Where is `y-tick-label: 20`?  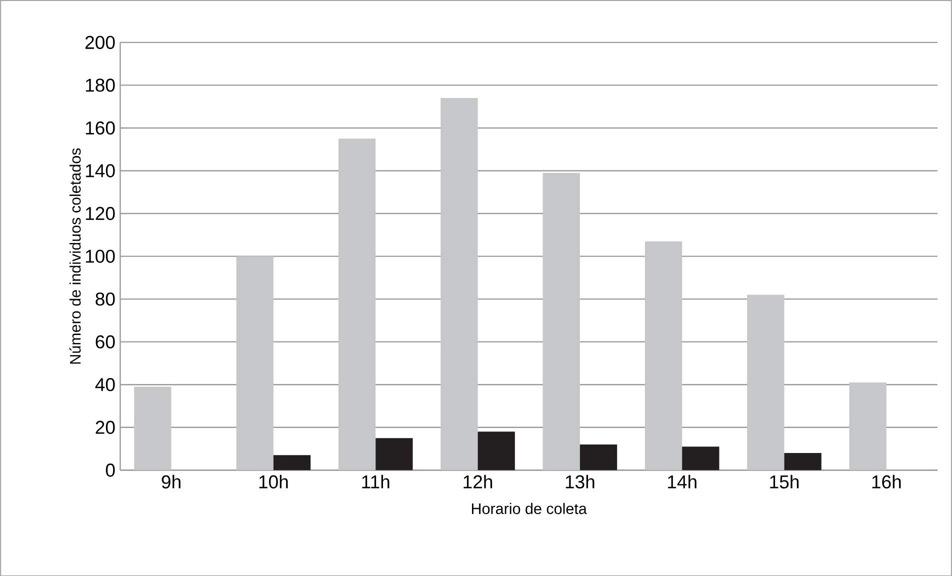 y-tick-label: 20 is located at coordinates (105, 427).